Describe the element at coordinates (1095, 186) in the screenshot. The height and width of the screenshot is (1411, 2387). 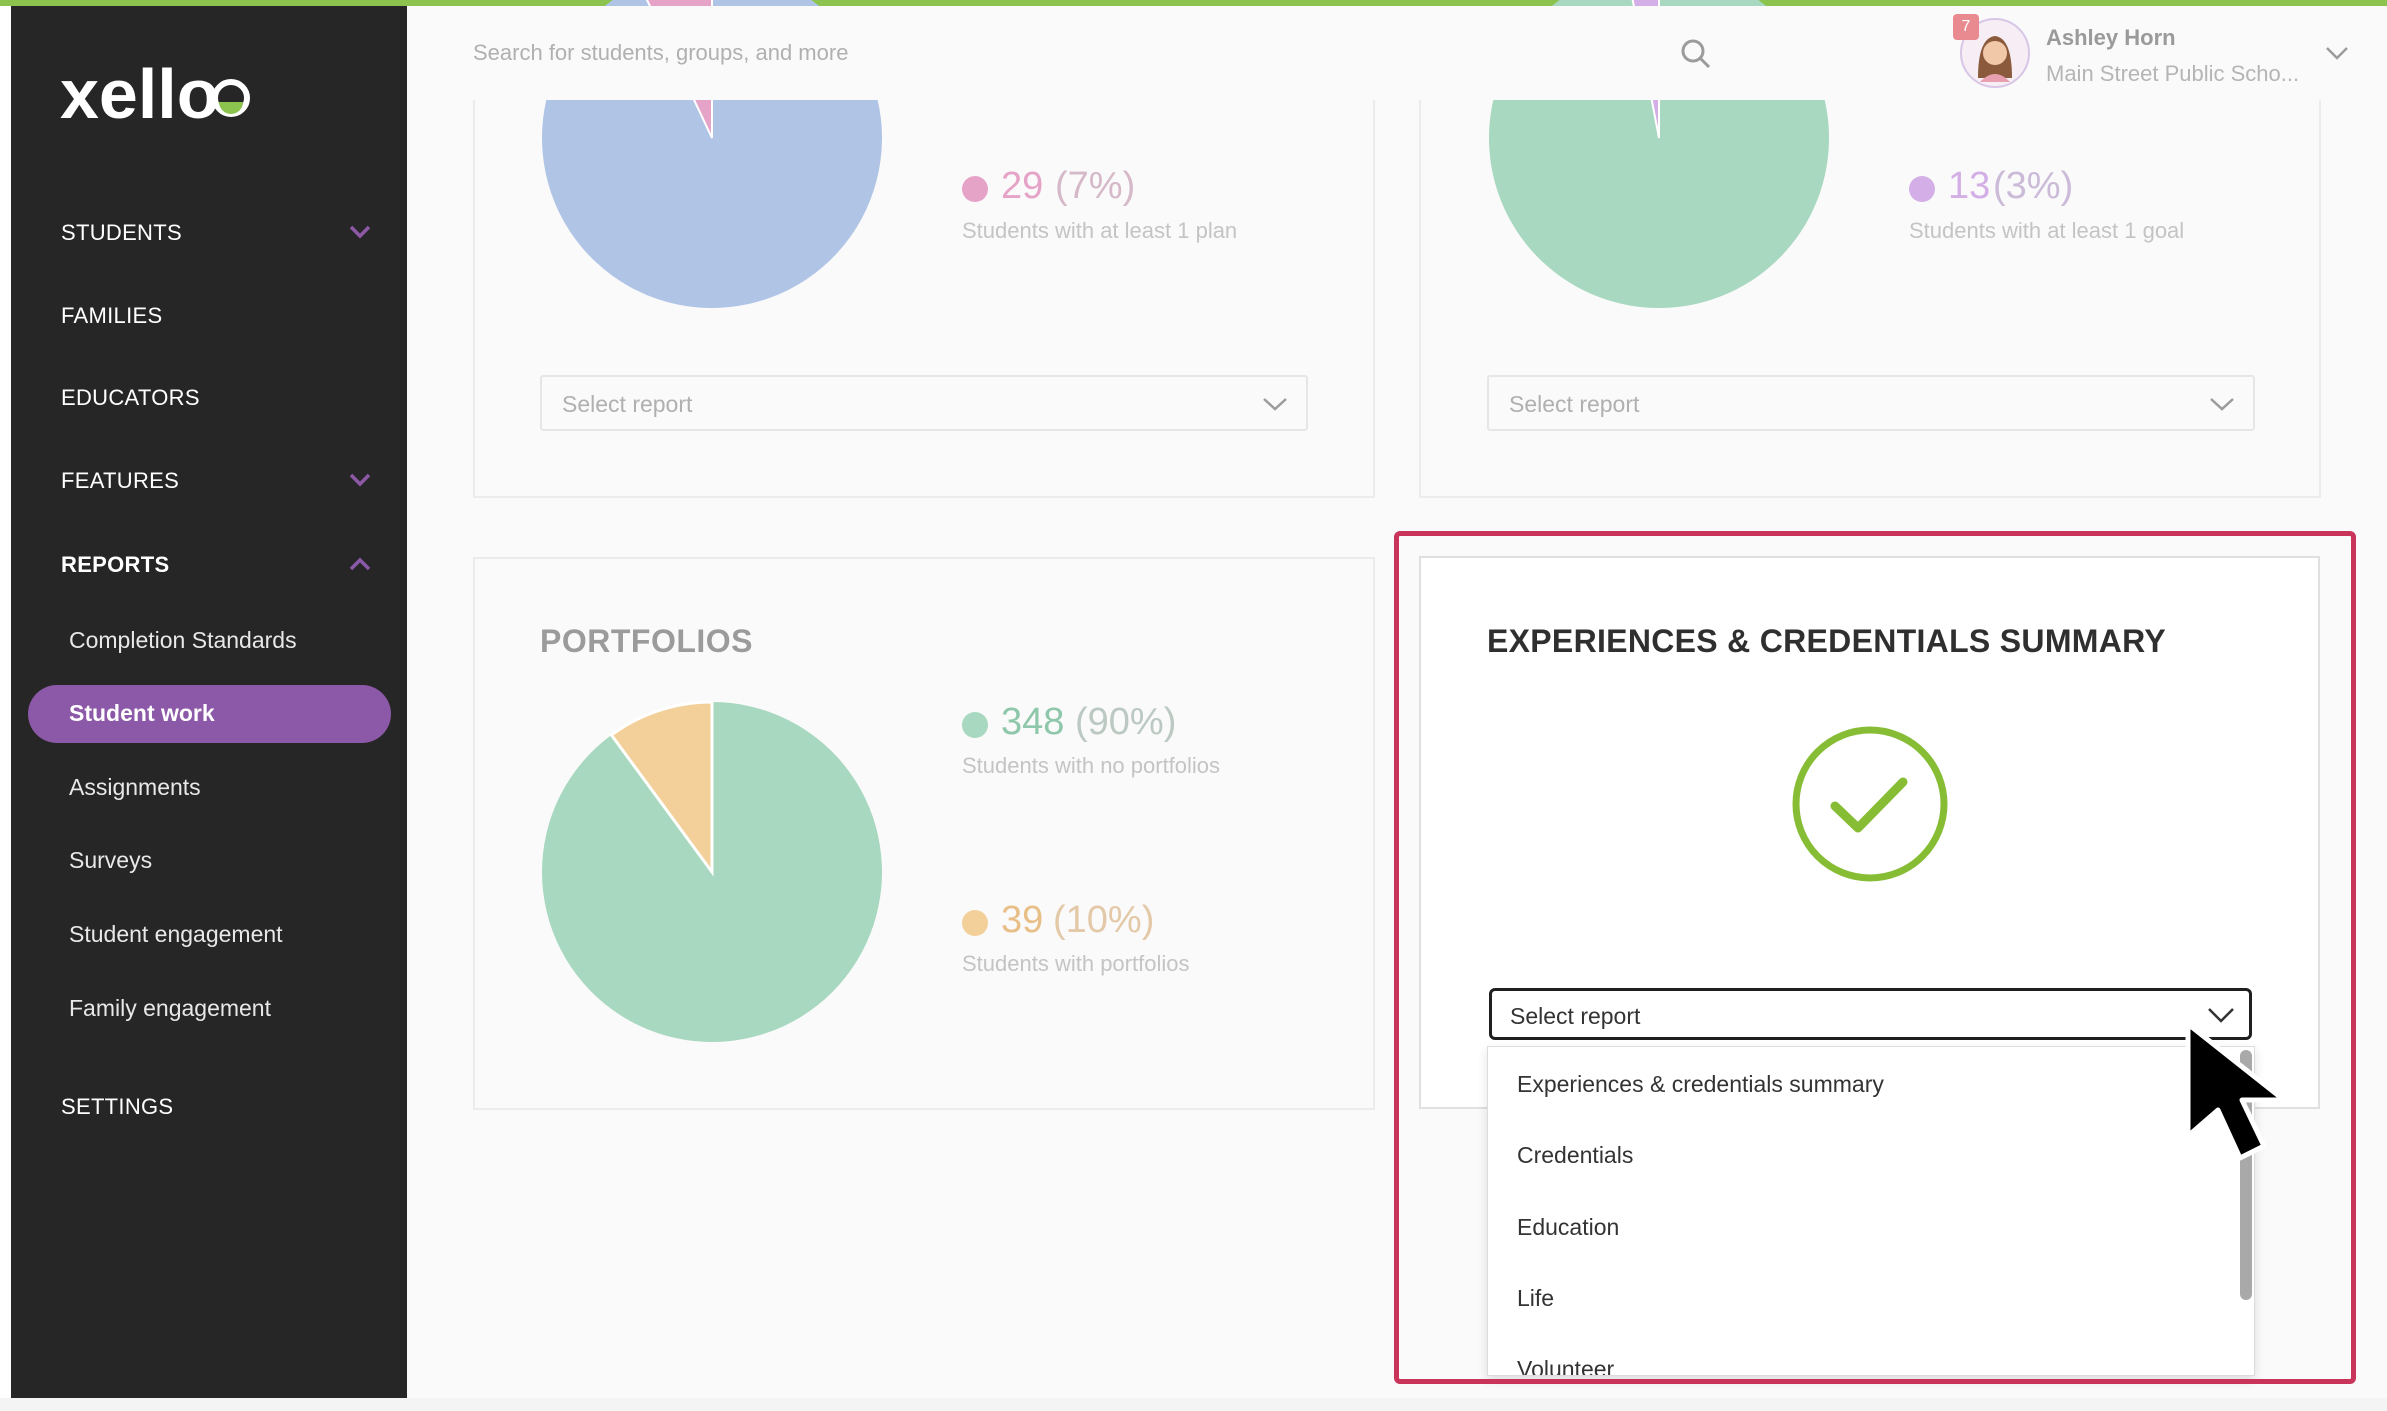
I see `legend-plan-percent: (7%)` at that location.